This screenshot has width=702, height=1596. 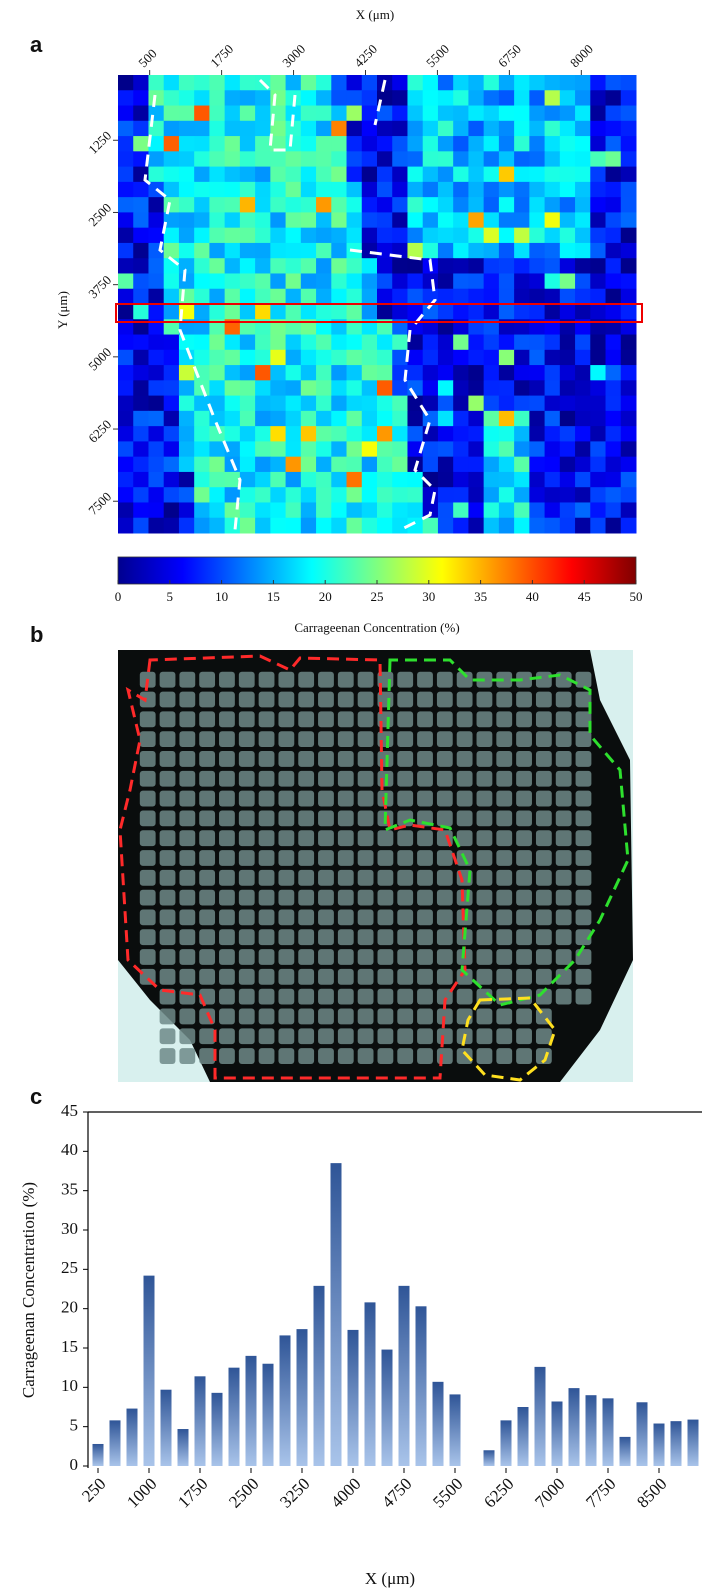 What do you see at coordinates (93, 1489) in the screenshot?
I see `x-tick-label: 250` at bounding box center [93, 1489].